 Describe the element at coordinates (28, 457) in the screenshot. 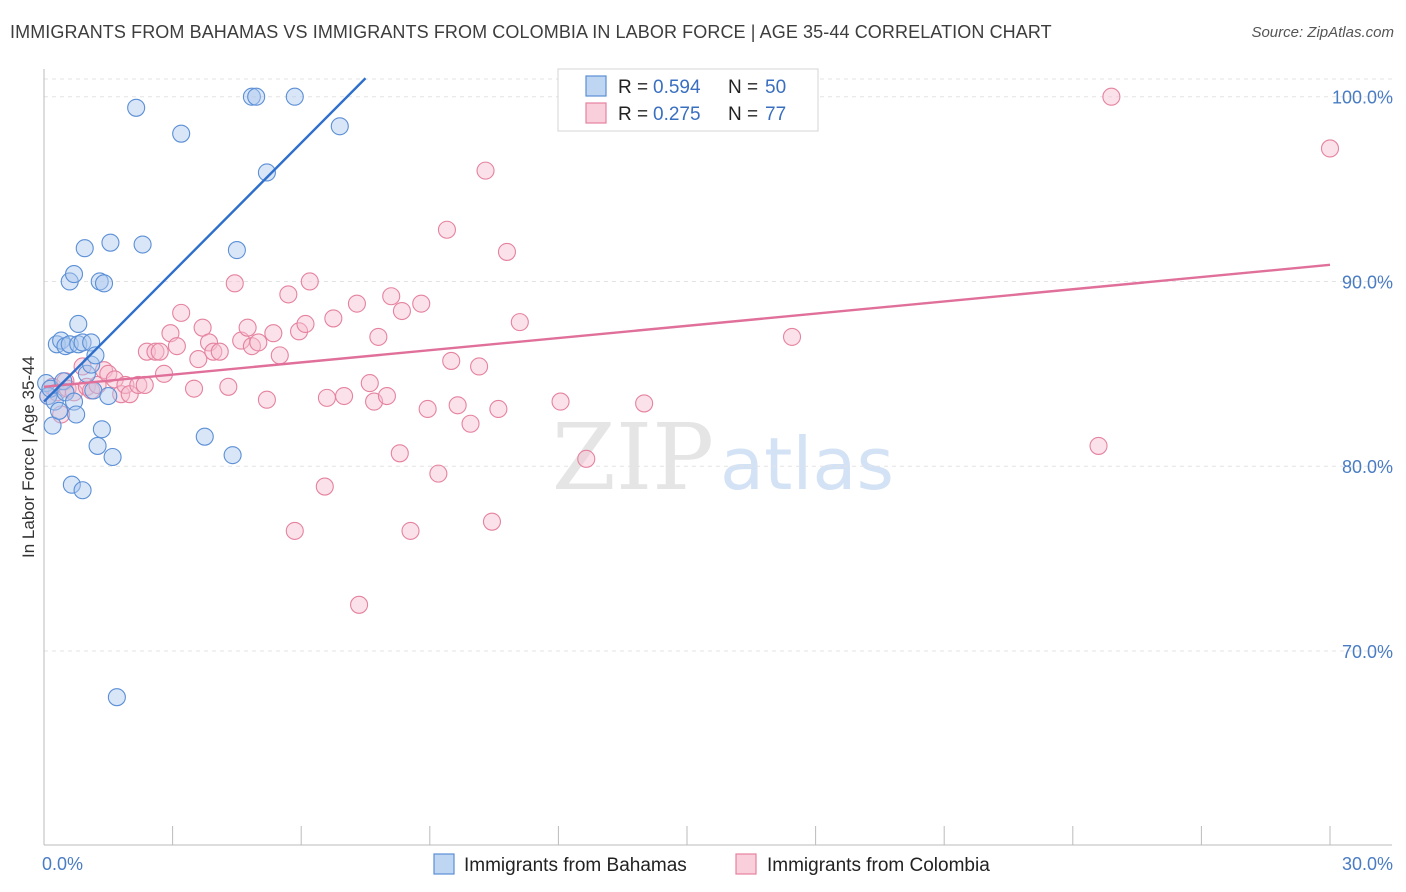

I see `y-axis-label: In Labor Force | Age 35-44` at that location.